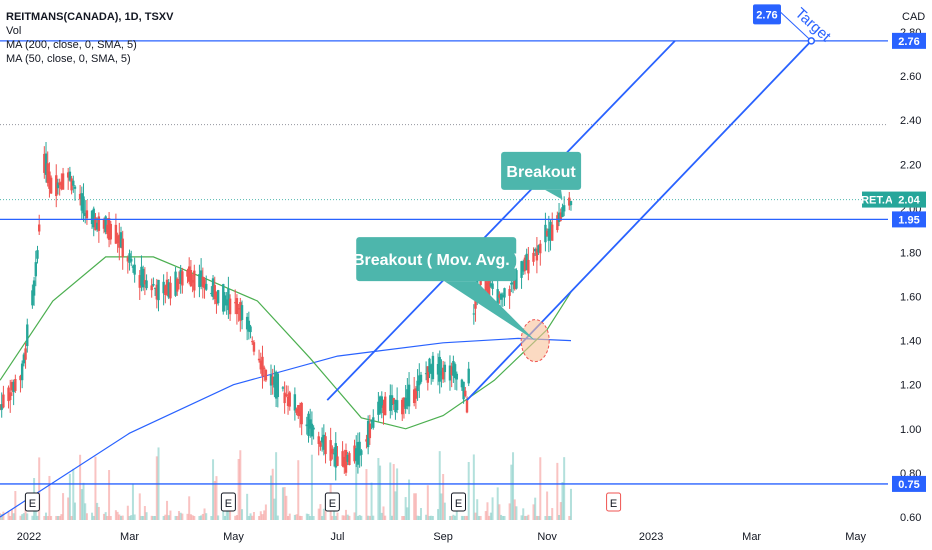 Image resolution: width=932 pixels, height=550 pixels. I want to click on price-tick-label: 0.60, so click(910, 518).